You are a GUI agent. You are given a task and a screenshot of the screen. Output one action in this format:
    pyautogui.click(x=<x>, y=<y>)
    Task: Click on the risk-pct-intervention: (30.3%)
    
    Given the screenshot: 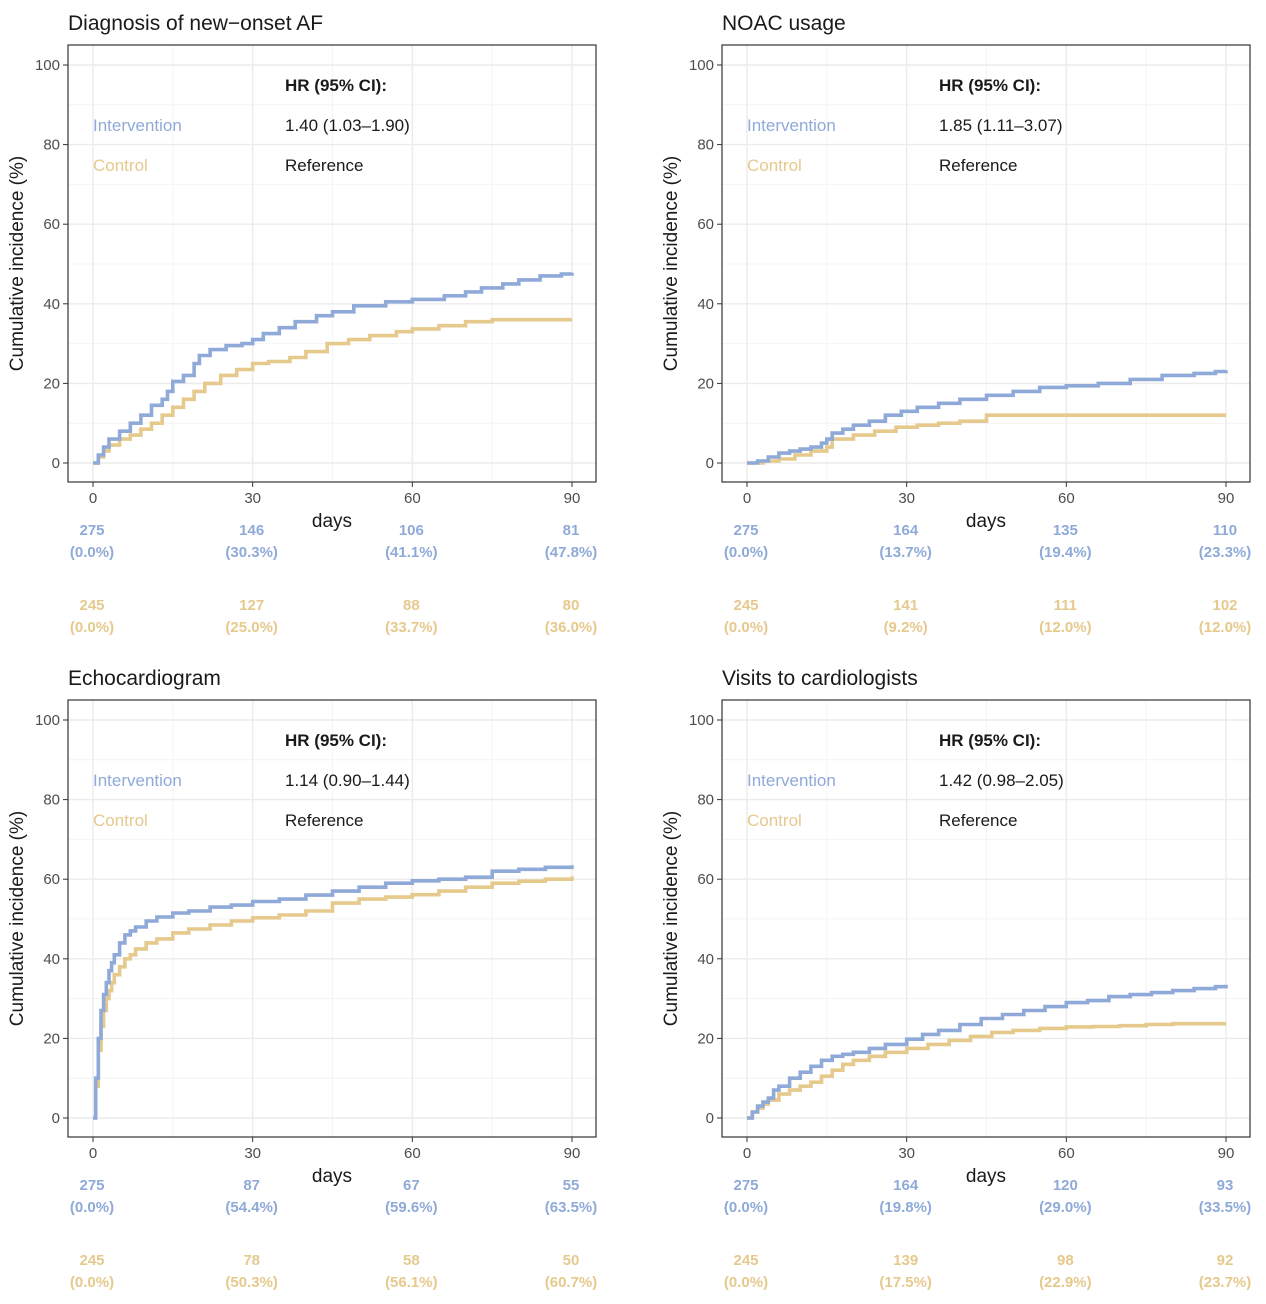 What is the action you would take?
    pyautogui.click(x=251, y=552)
    